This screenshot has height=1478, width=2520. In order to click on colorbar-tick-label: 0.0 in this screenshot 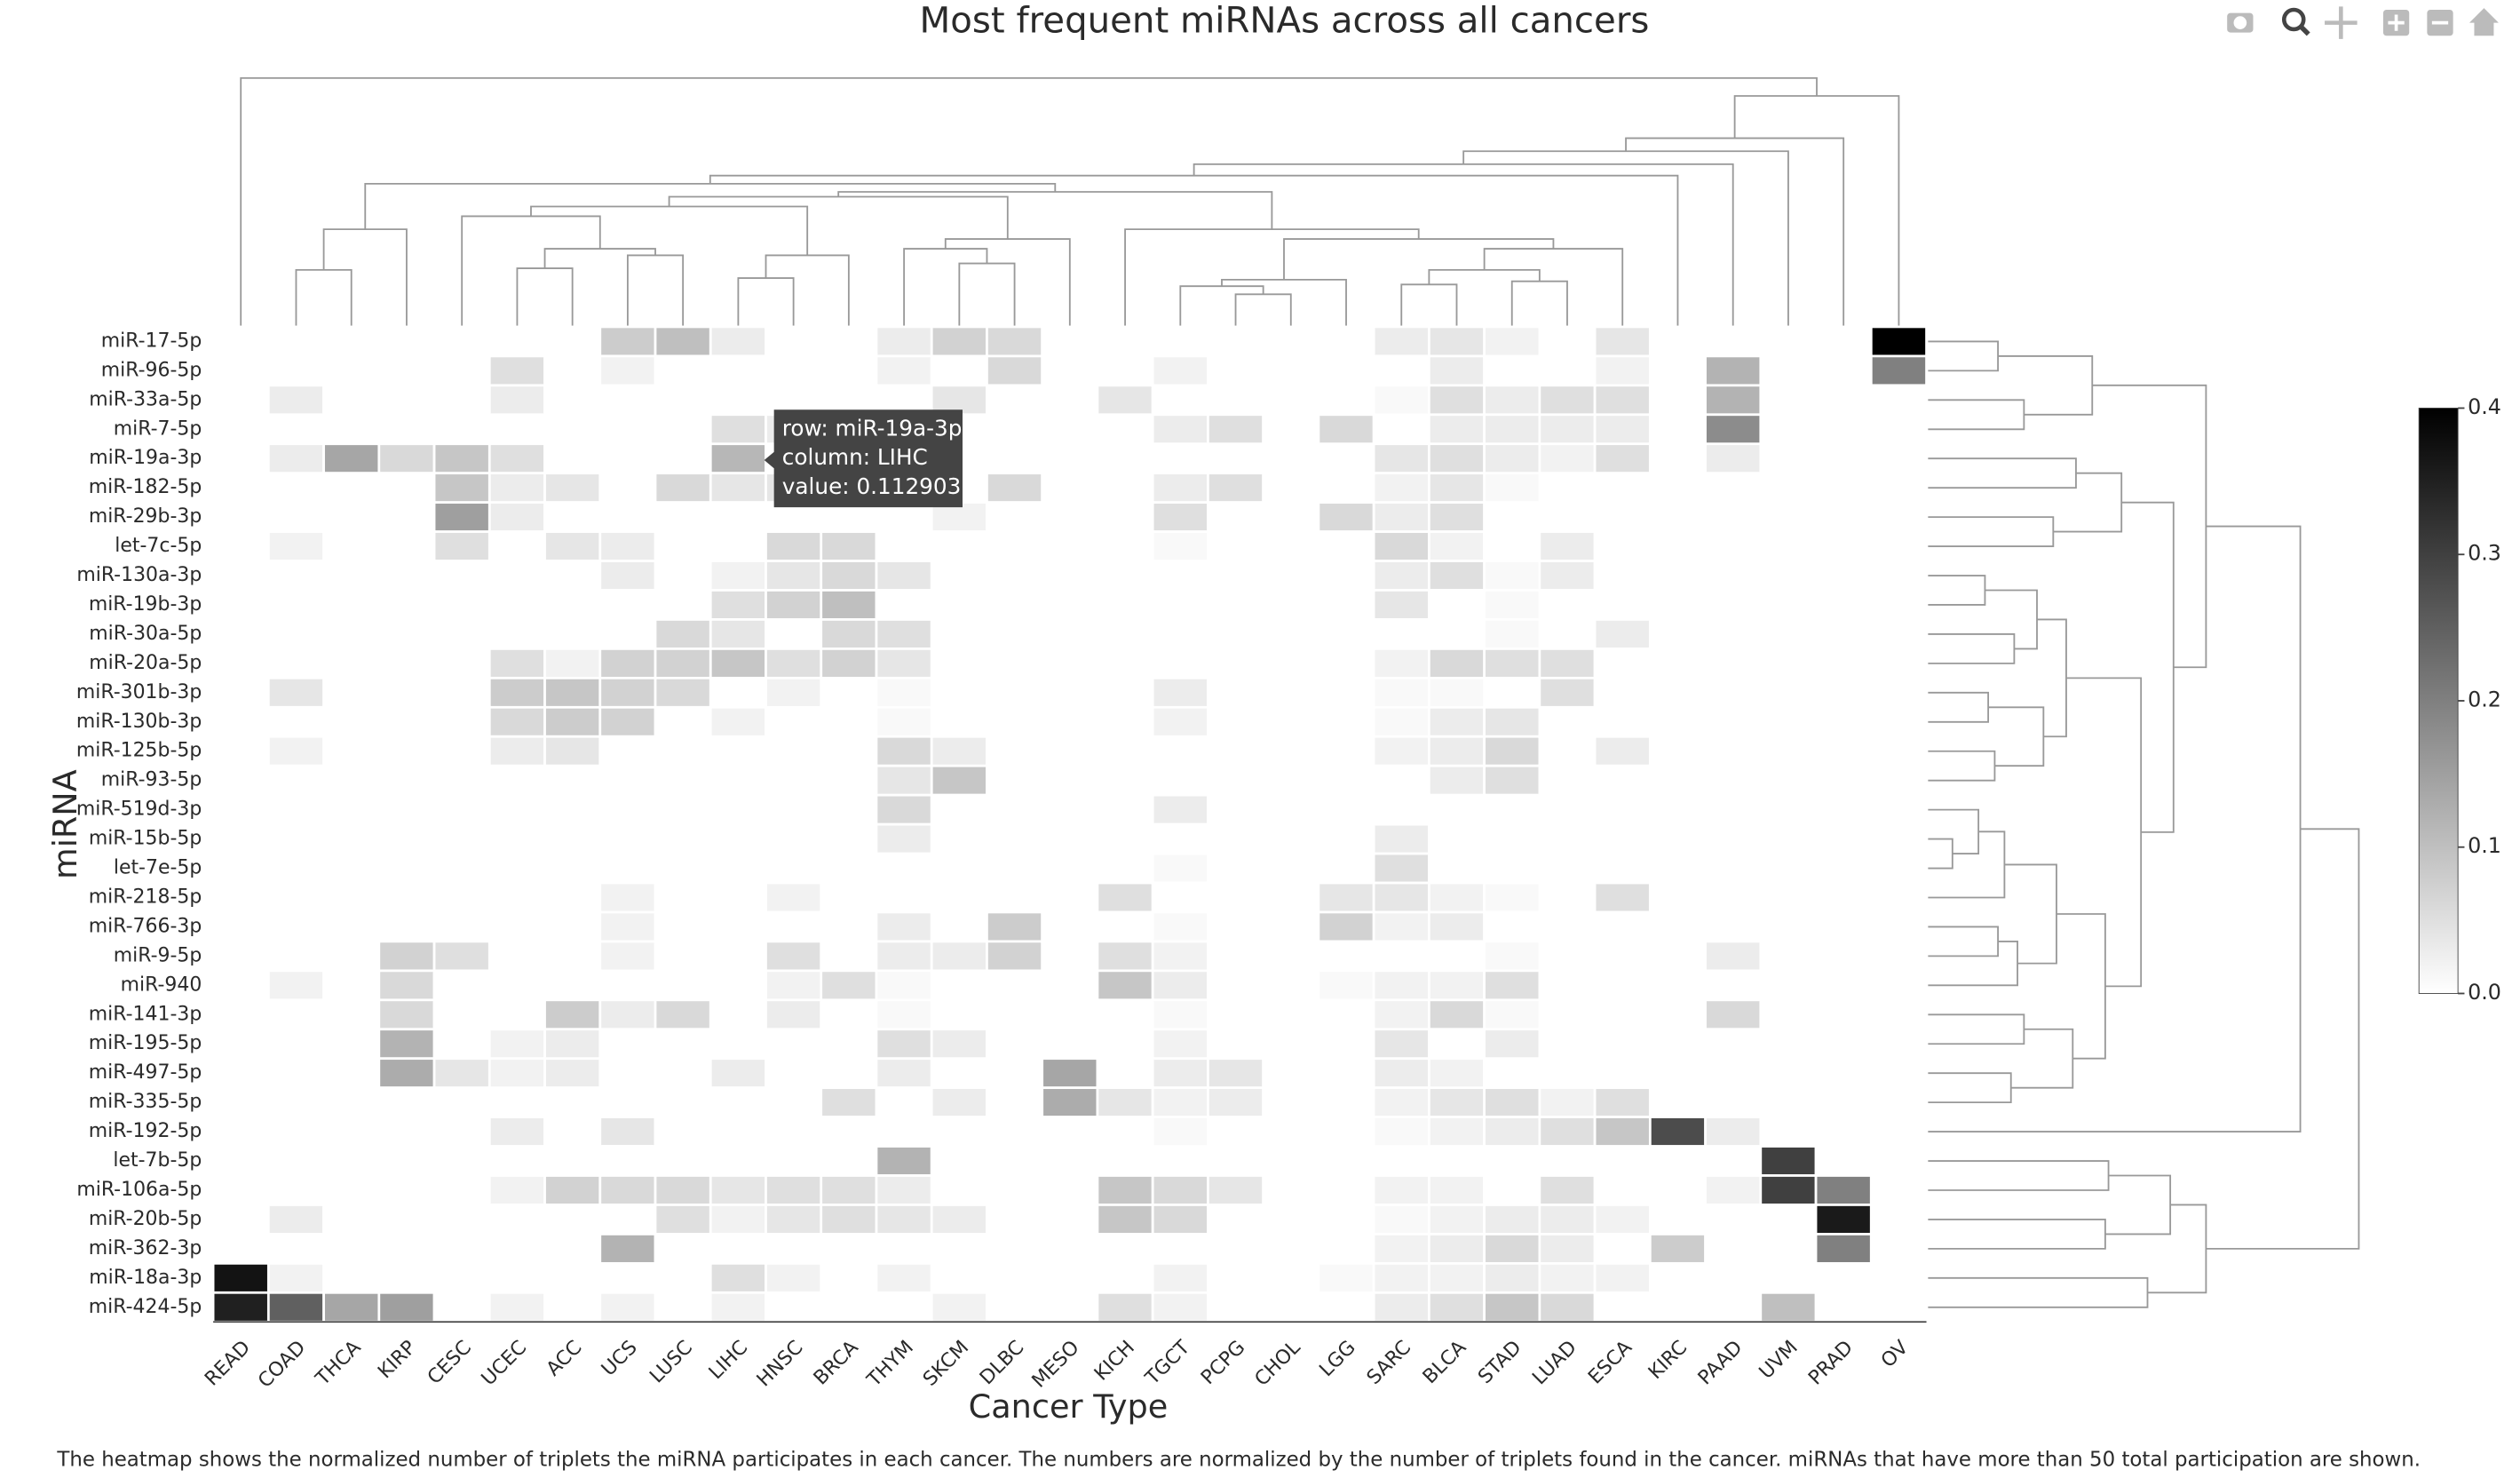, I will do `click(2484, 992)`.